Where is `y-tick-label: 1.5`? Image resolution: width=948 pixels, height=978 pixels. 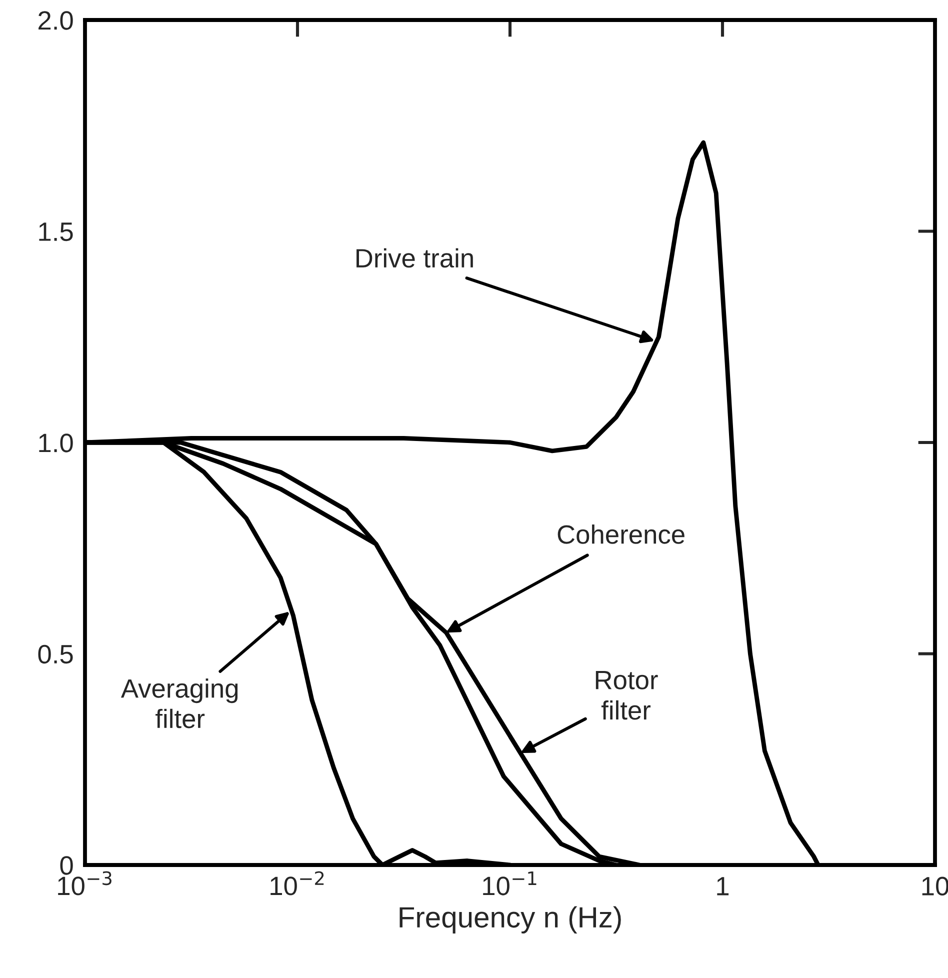
y-tick-label: 1.5 is located at coordinates (56, 232).